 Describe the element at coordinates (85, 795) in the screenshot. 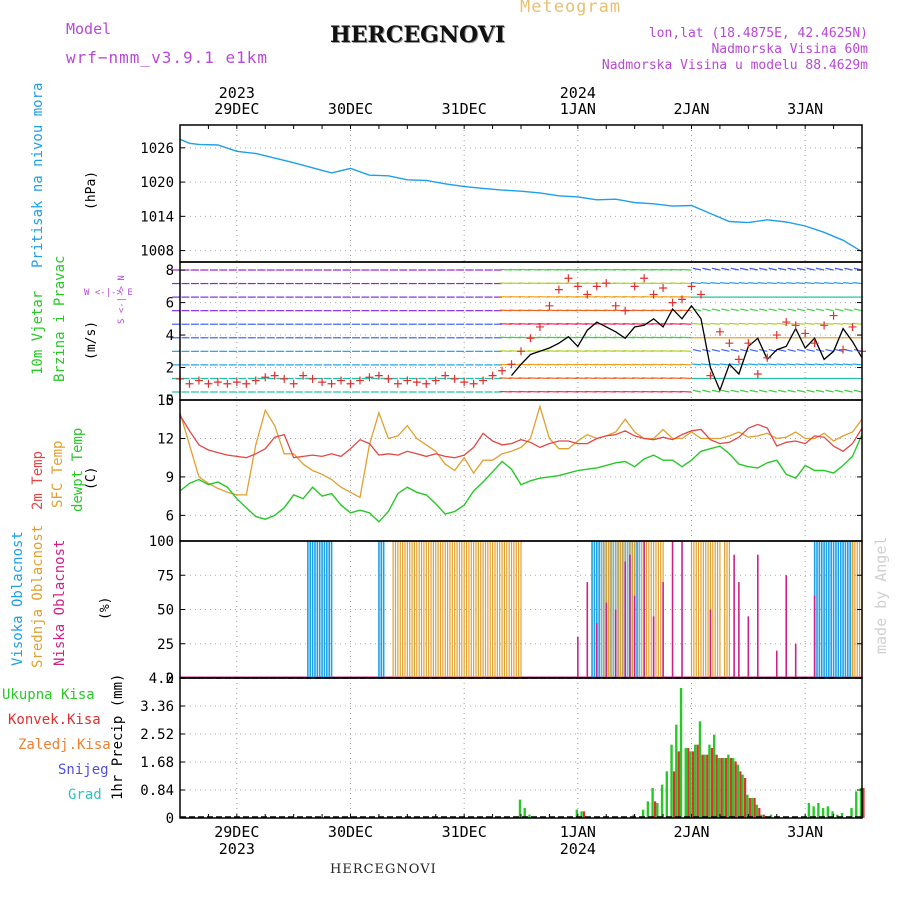

I see `legend-graupel: Grad` at that location.